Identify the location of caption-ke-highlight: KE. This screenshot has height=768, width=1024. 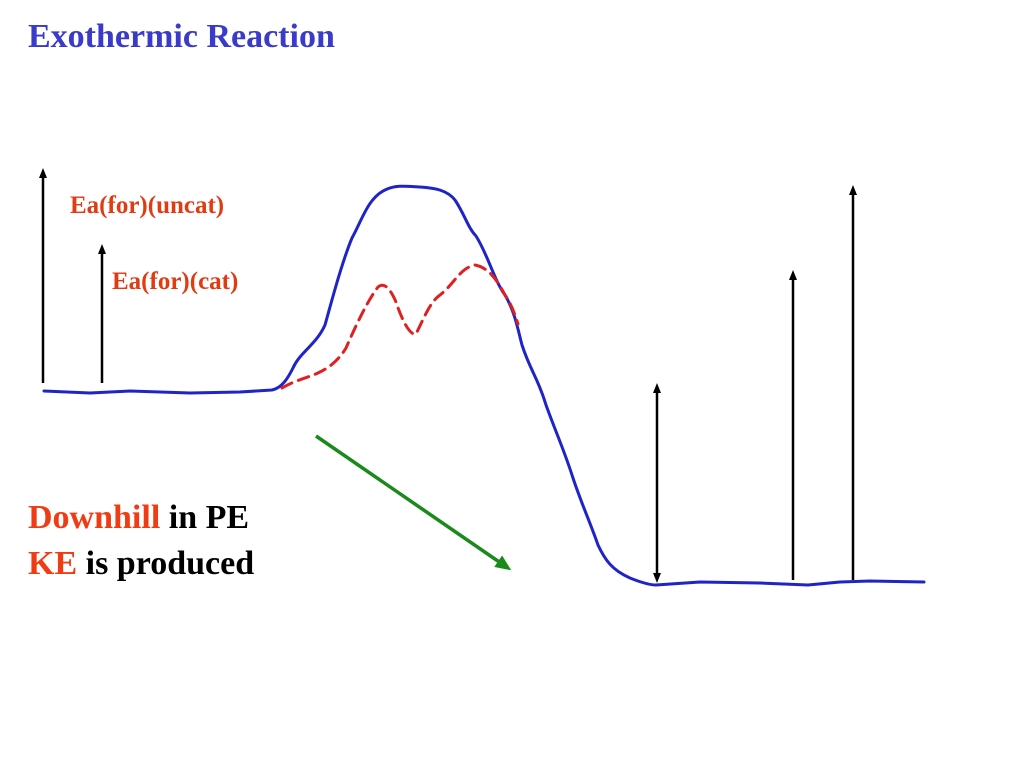
(53, 563).